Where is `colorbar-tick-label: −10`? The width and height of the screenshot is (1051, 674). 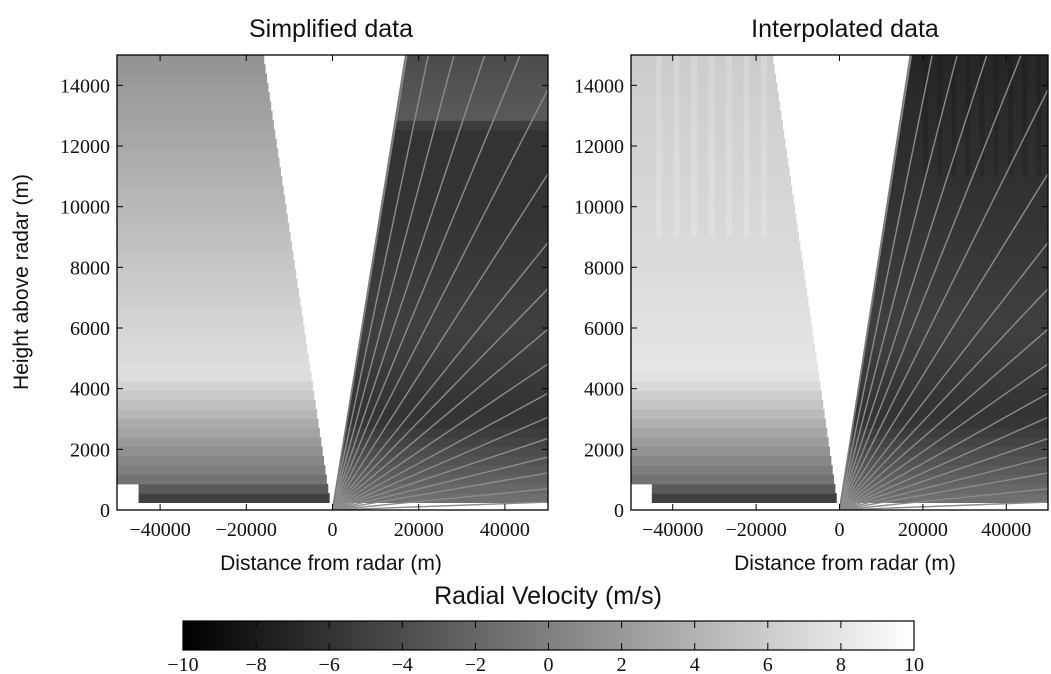
colorbar-tick-label: −10 is located at coordinates (182, 664).